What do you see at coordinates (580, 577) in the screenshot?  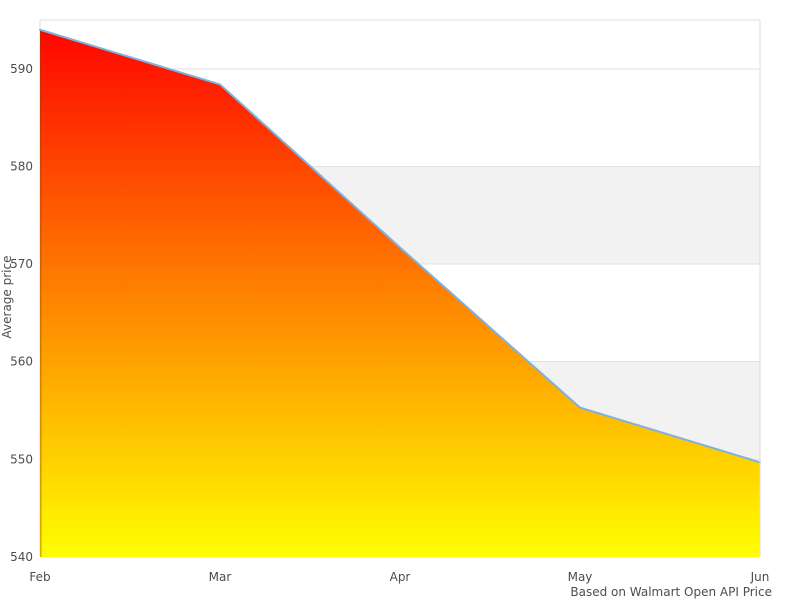 I see `x-tick-label: May` at bounding box center [580, 577].